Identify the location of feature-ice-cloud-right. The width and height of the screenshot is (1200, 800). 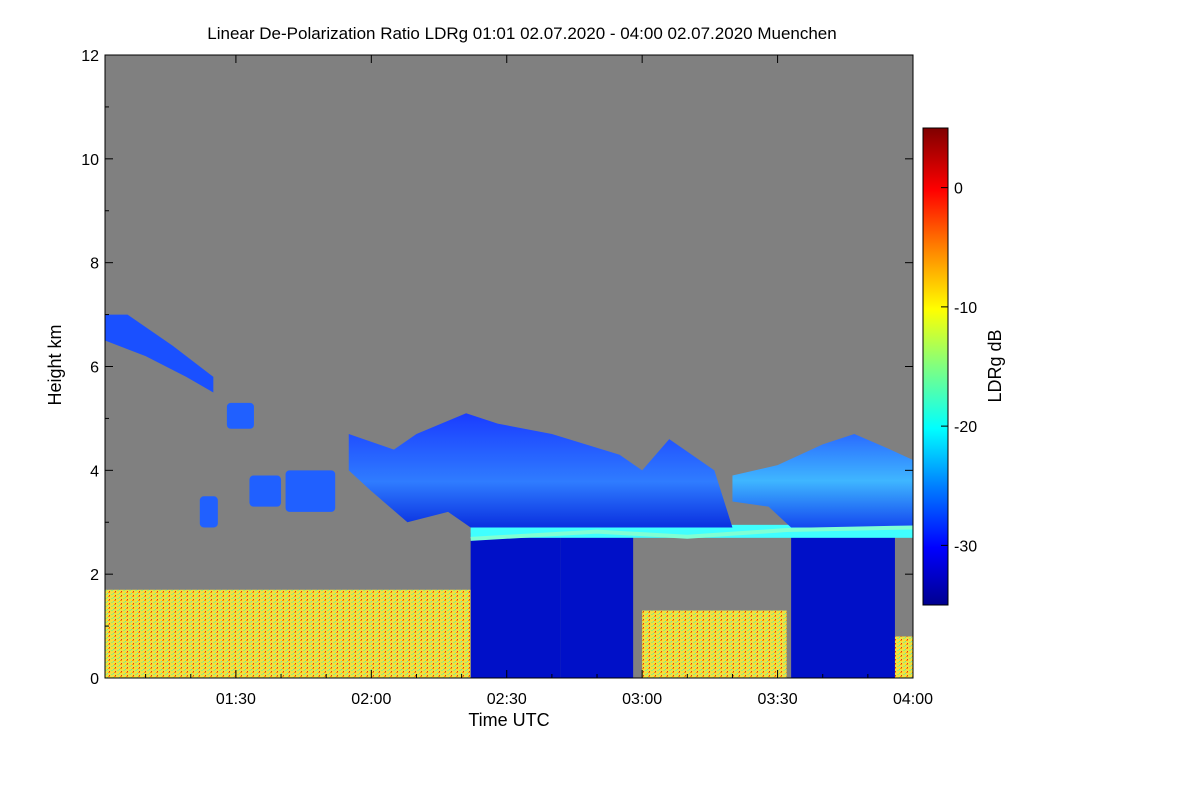
(822, 480).